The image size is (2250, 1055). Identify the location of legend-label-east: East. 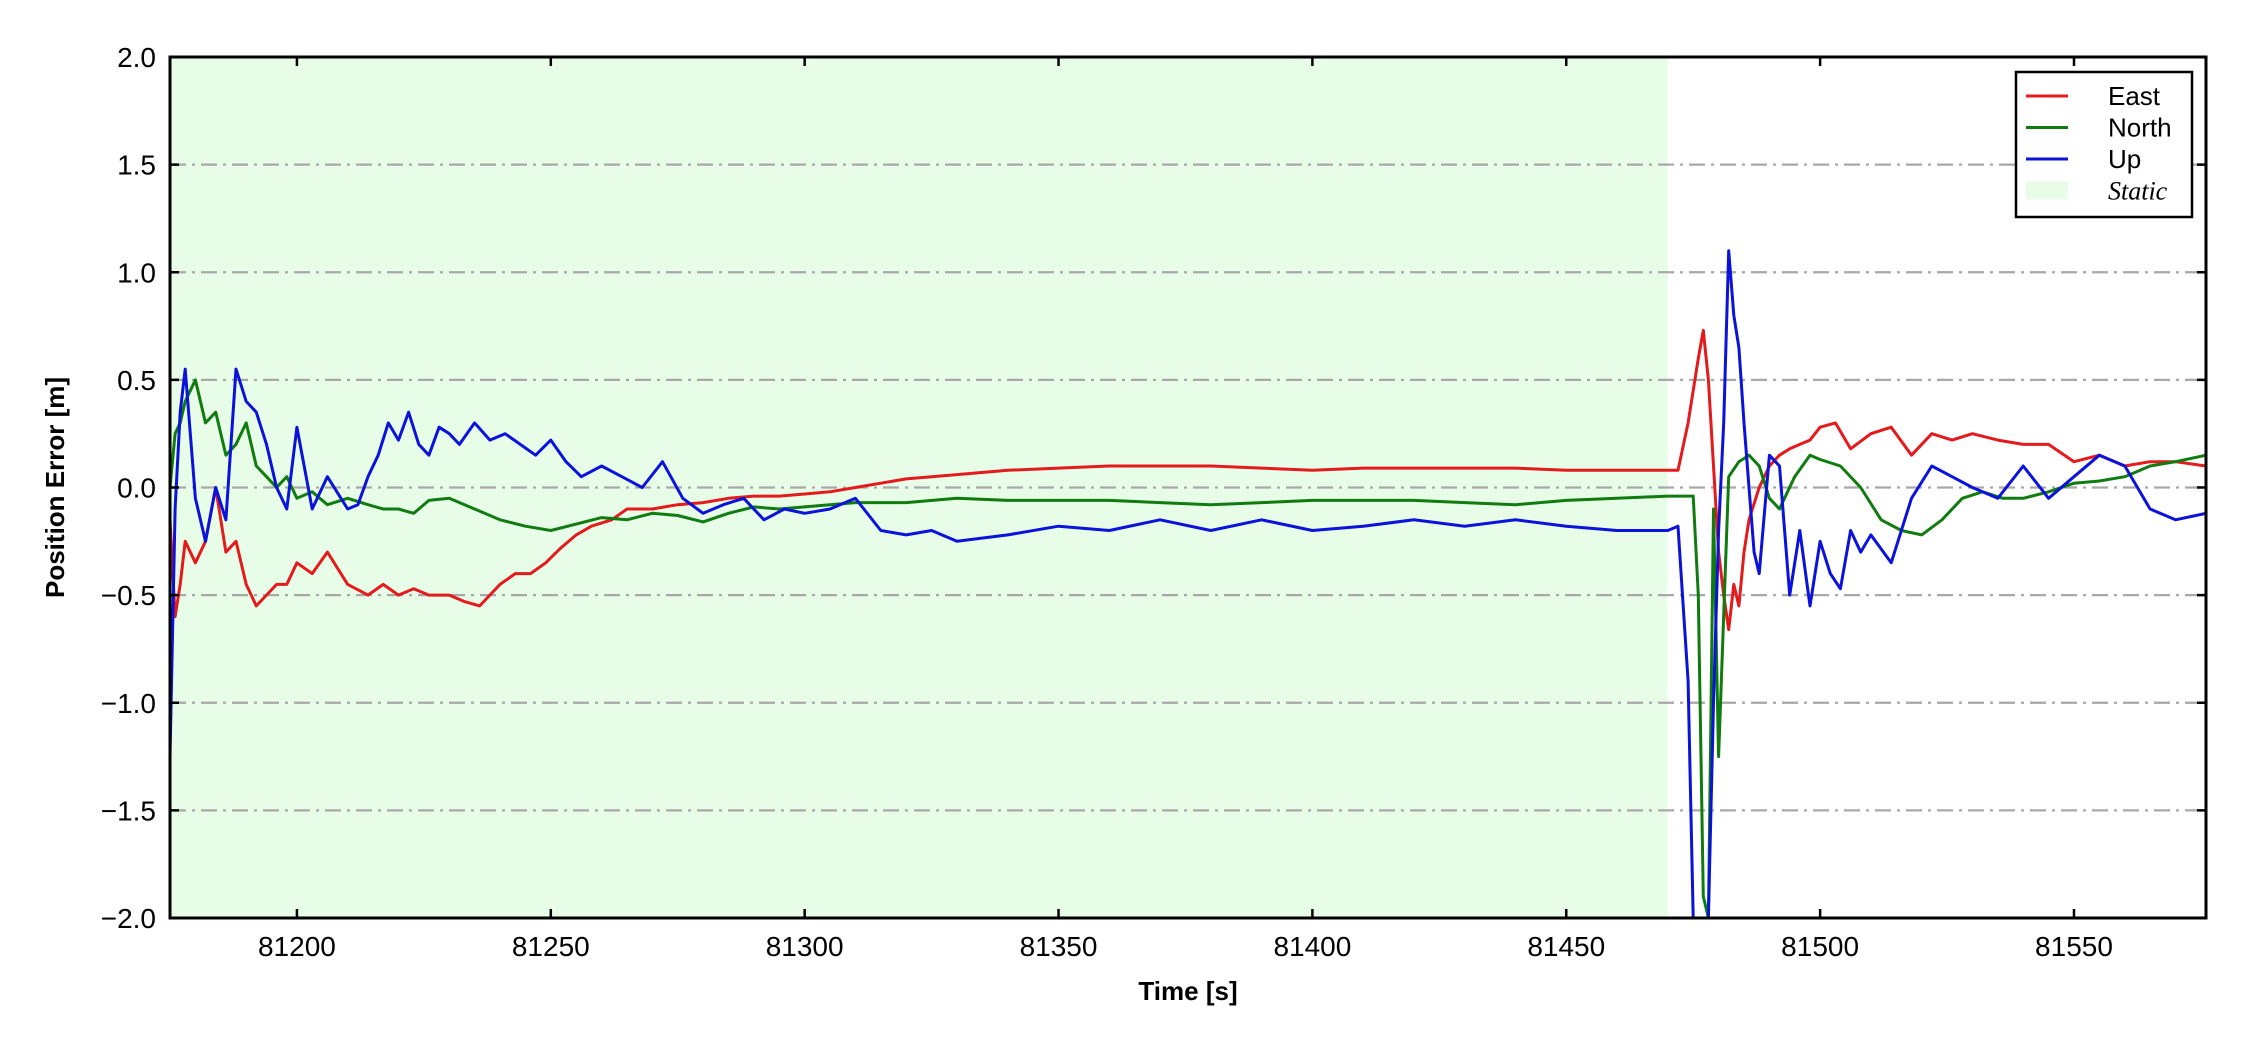
(2134, 96).